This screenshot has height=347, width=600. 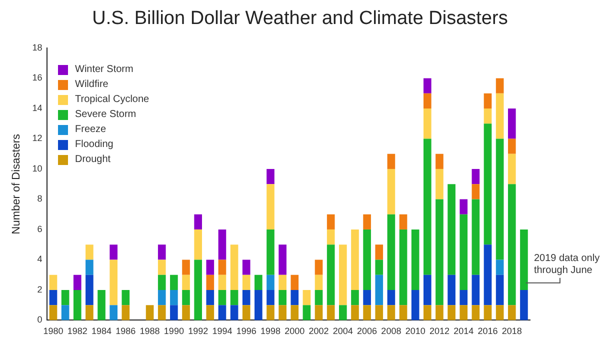 What do you see at coordinates (91, 84) in the screenshot?
I see `legend-label: Wildfire` at bounding box center [91, 84].